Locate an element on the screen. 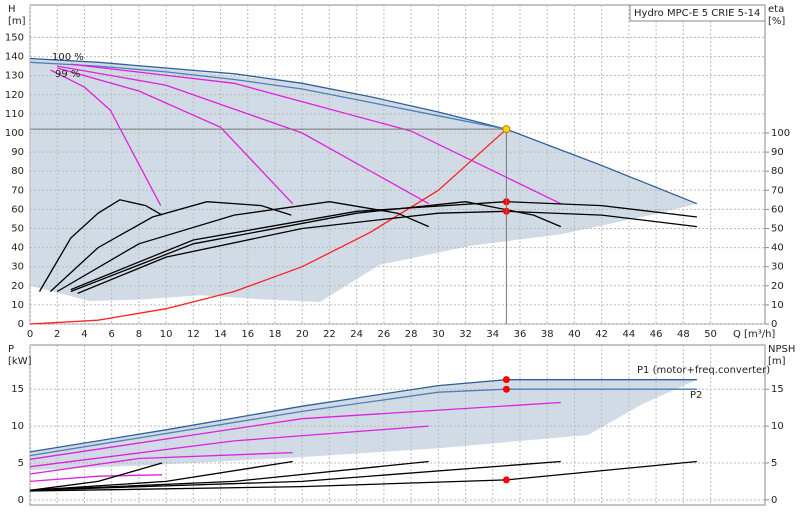 Image resolution: width=800 pixels, height=520 pixels. y2-tick-label: 5 is located at coordinates (774, 463).